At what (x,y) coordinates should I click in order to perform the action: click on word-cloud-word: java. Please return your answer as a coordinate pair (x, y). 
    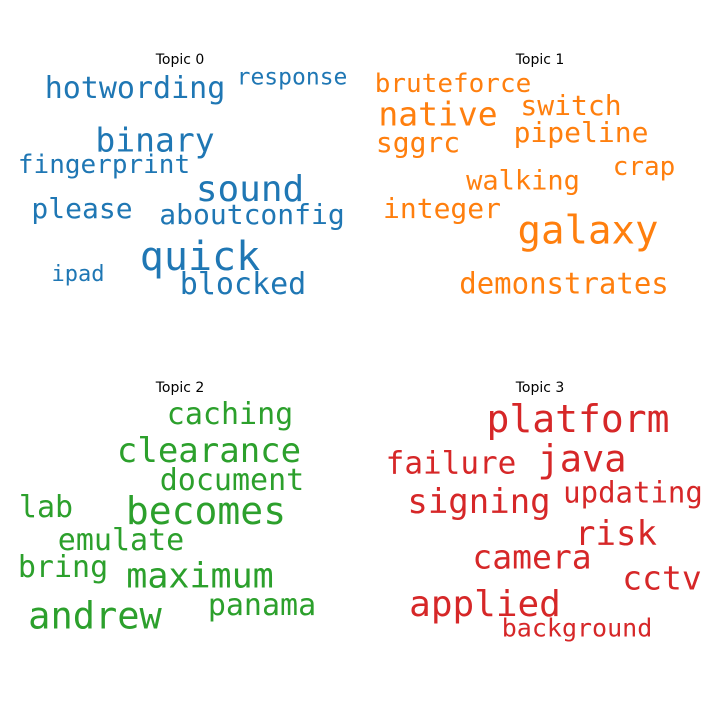
    Looking at the image, I should click on (582, 459).